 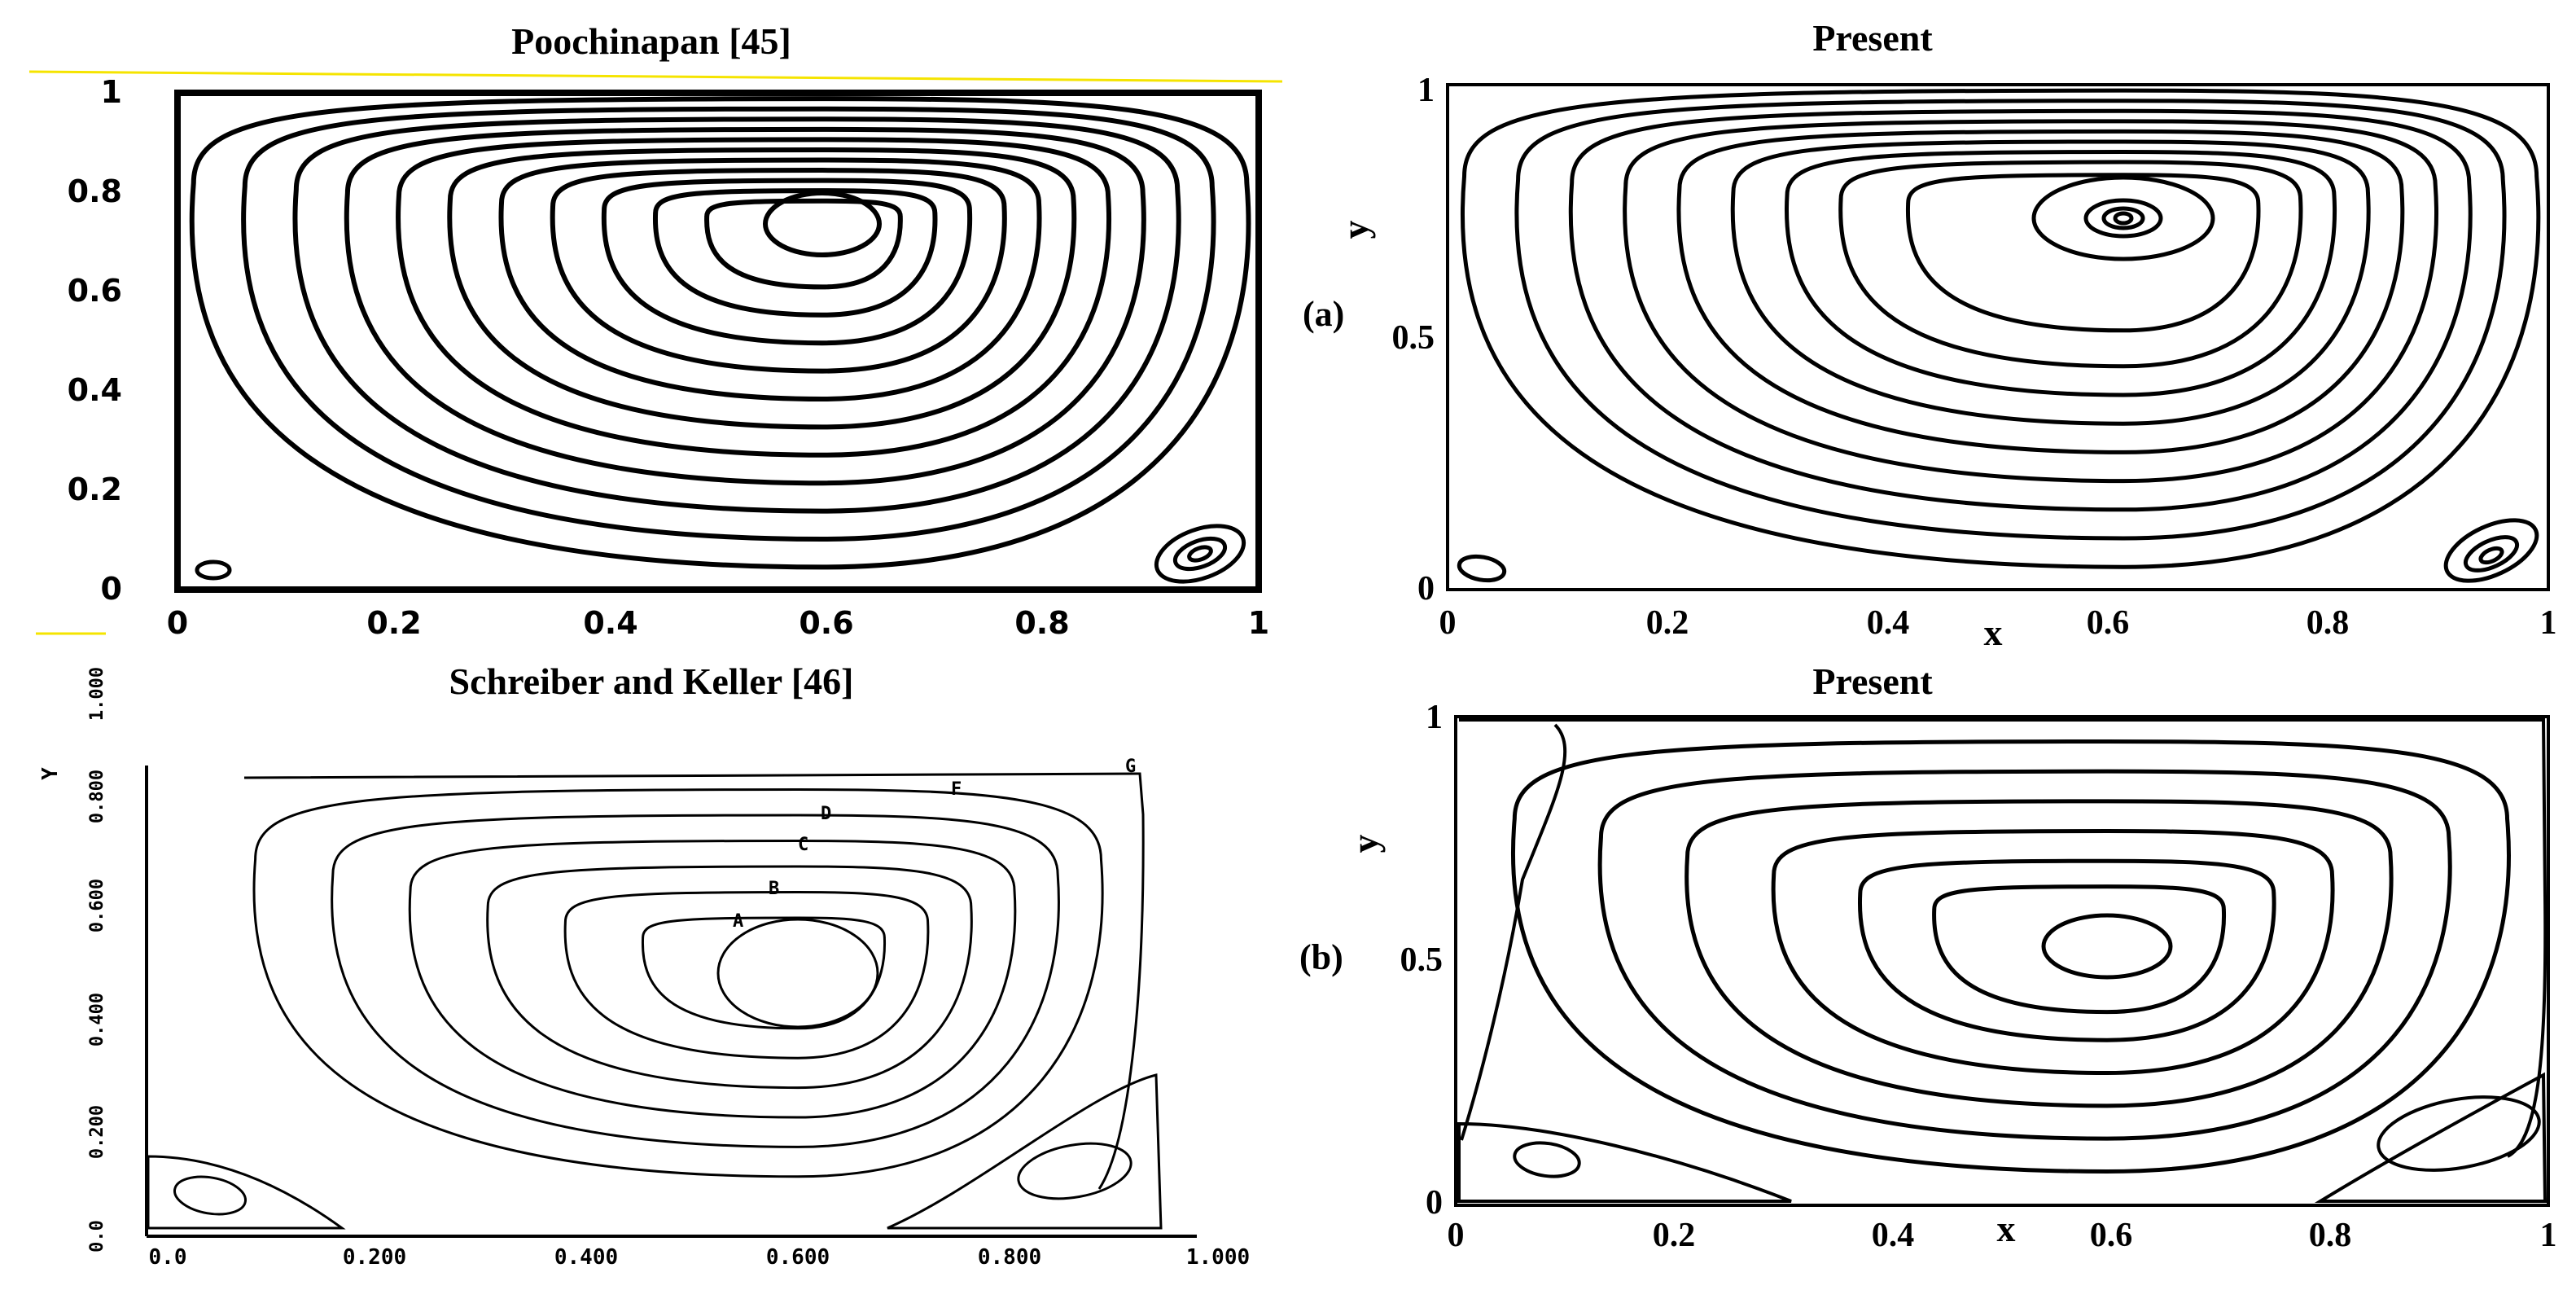 I want to click on panel-title: Schreiber and Keller [46], so click(x=651, y=681).